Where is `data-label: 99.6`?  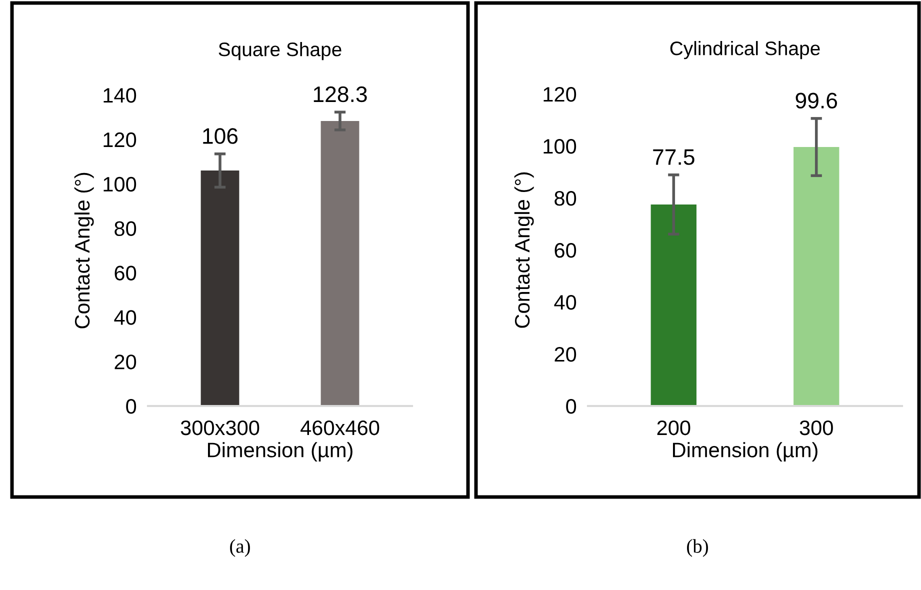 data-label: 99.6 is located at coordinates (817, 100).